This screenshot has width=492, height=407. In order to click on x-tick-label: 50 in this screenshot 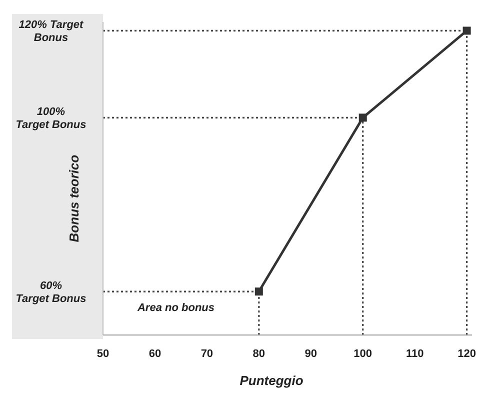, I will do `click(103, 354)`.